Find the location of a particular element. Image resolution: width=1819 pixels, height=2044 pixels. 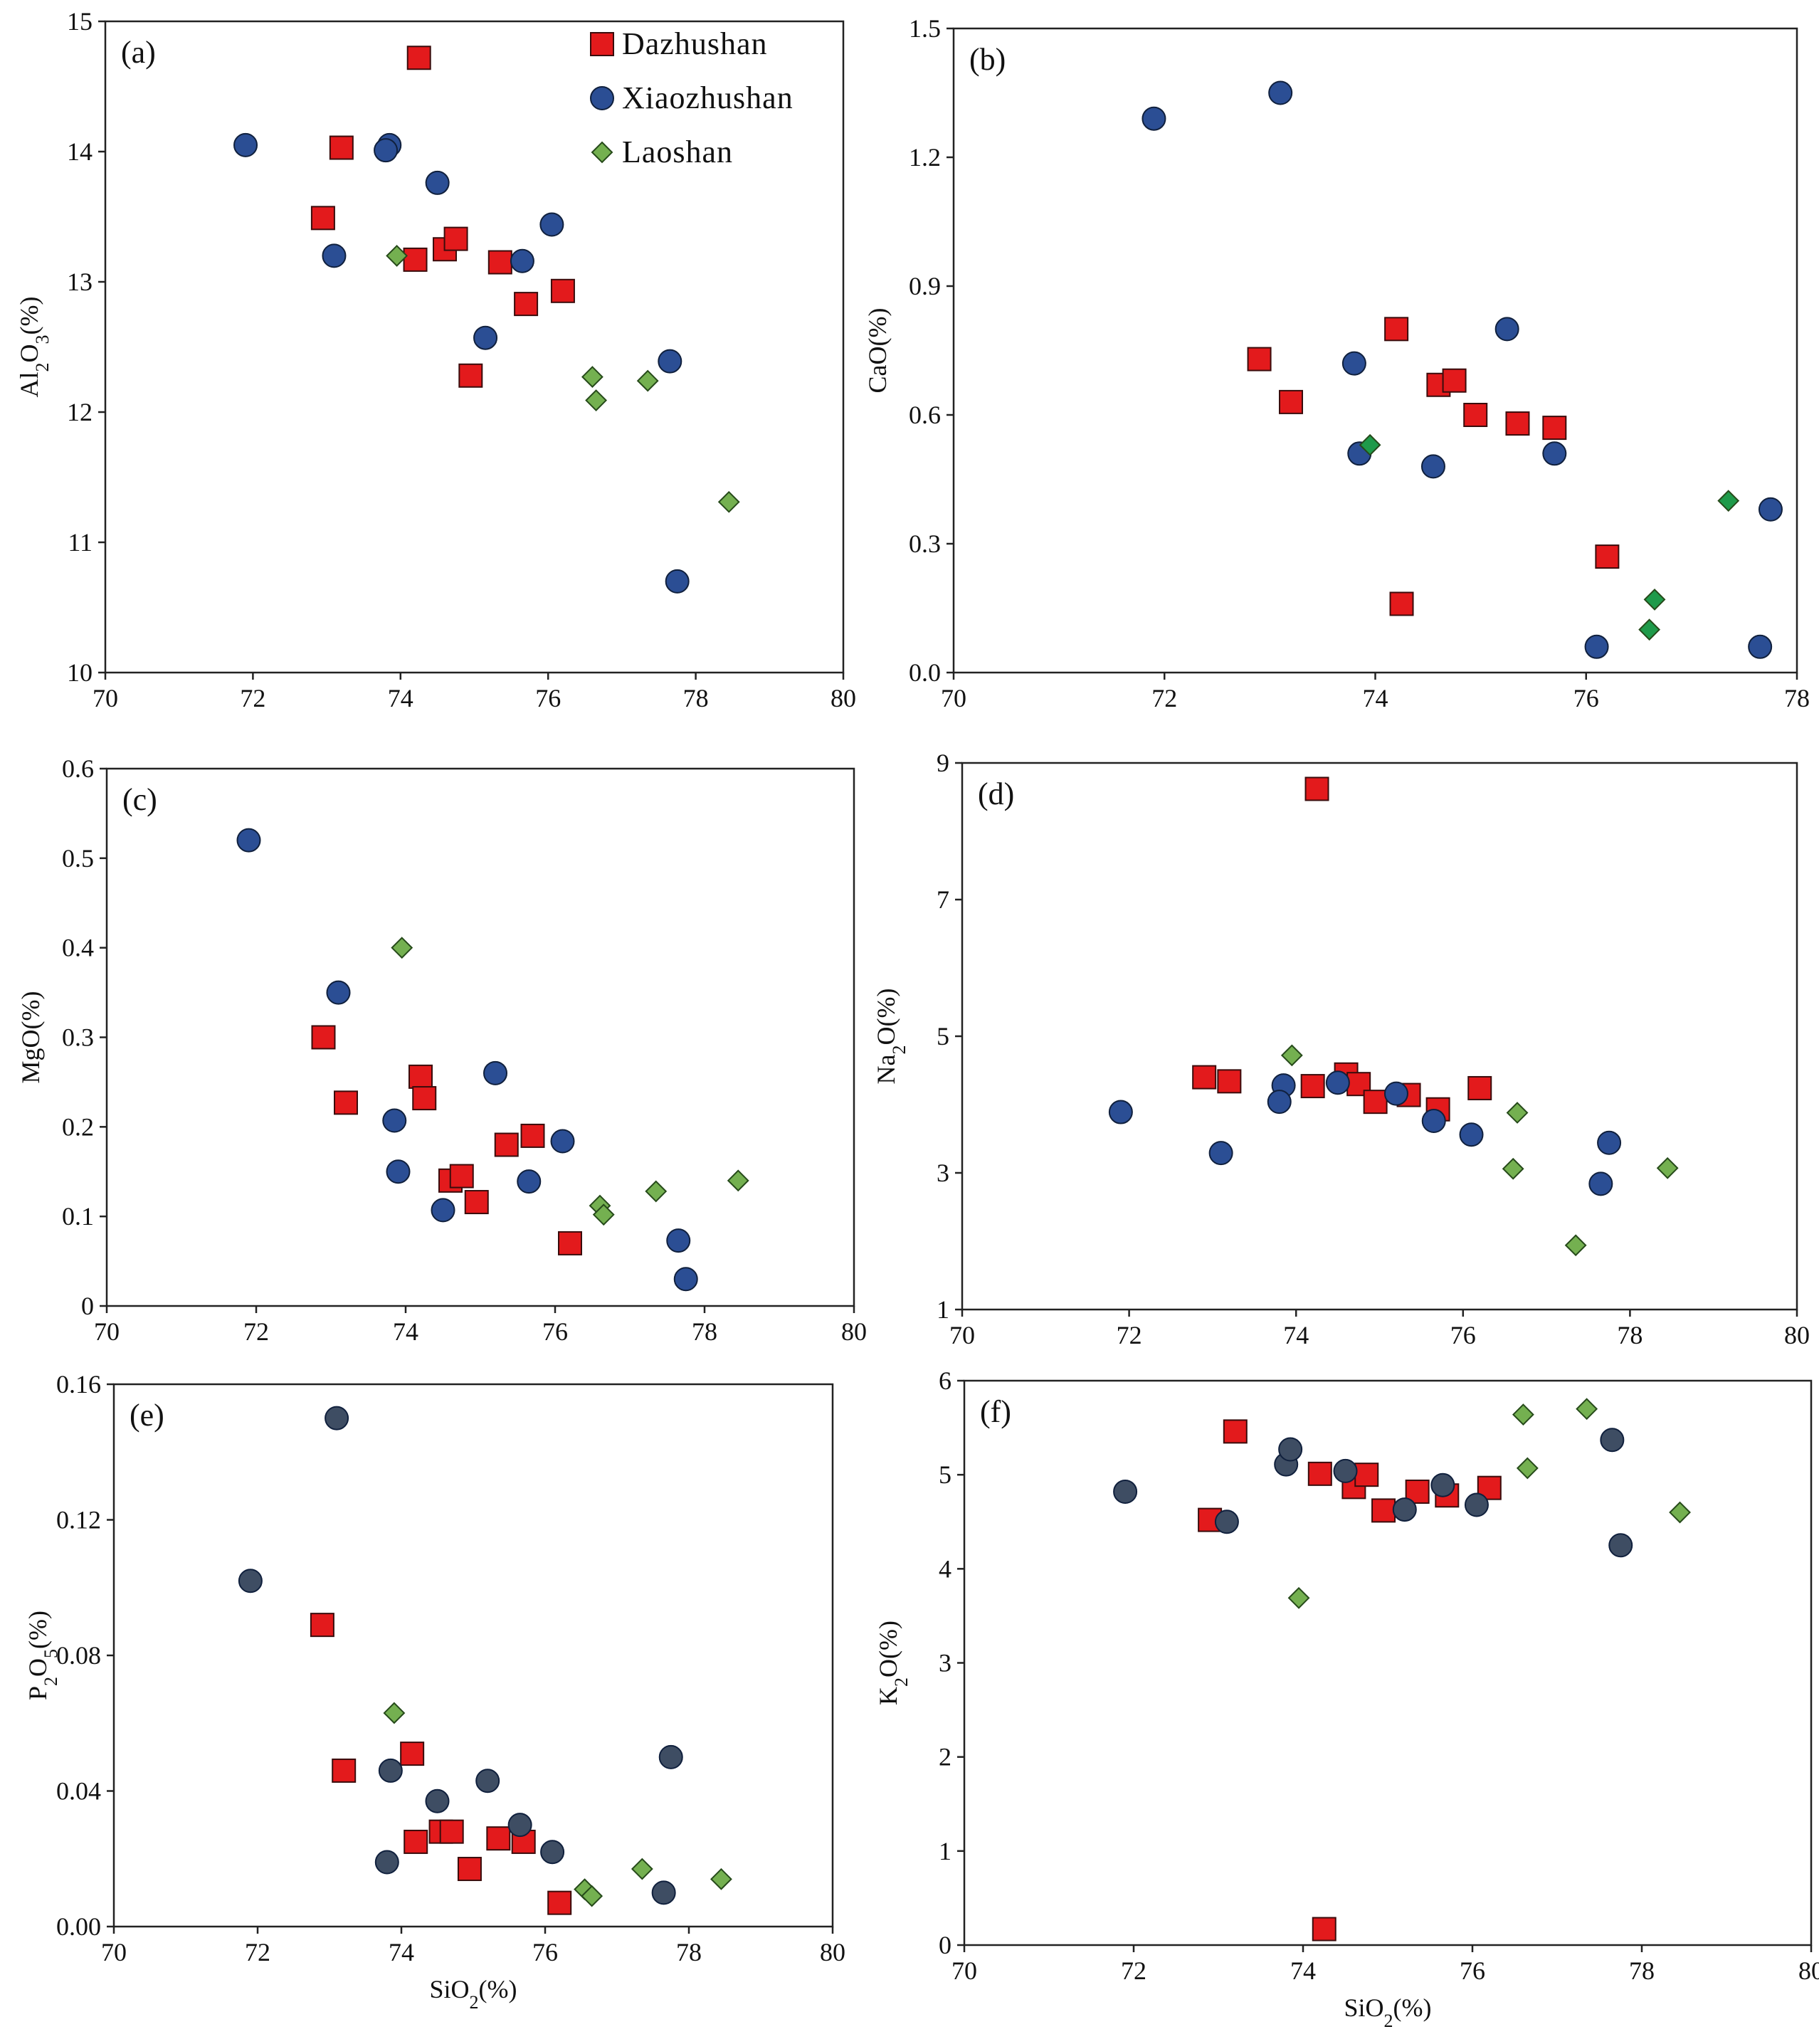

y-tick-label: 14 is located at coordinates (80, 151).